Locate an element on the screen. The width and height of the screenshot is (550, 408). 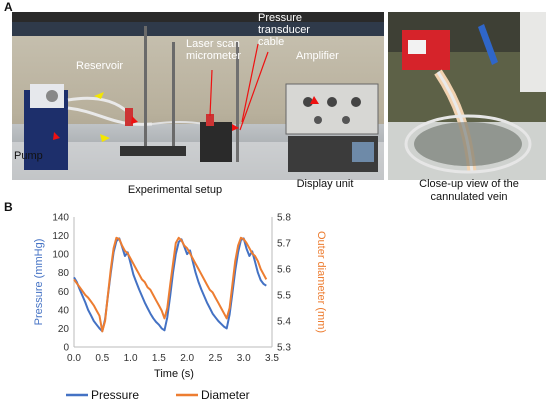
x-tick-label: 2.5 is located at coordinates (215, 358).